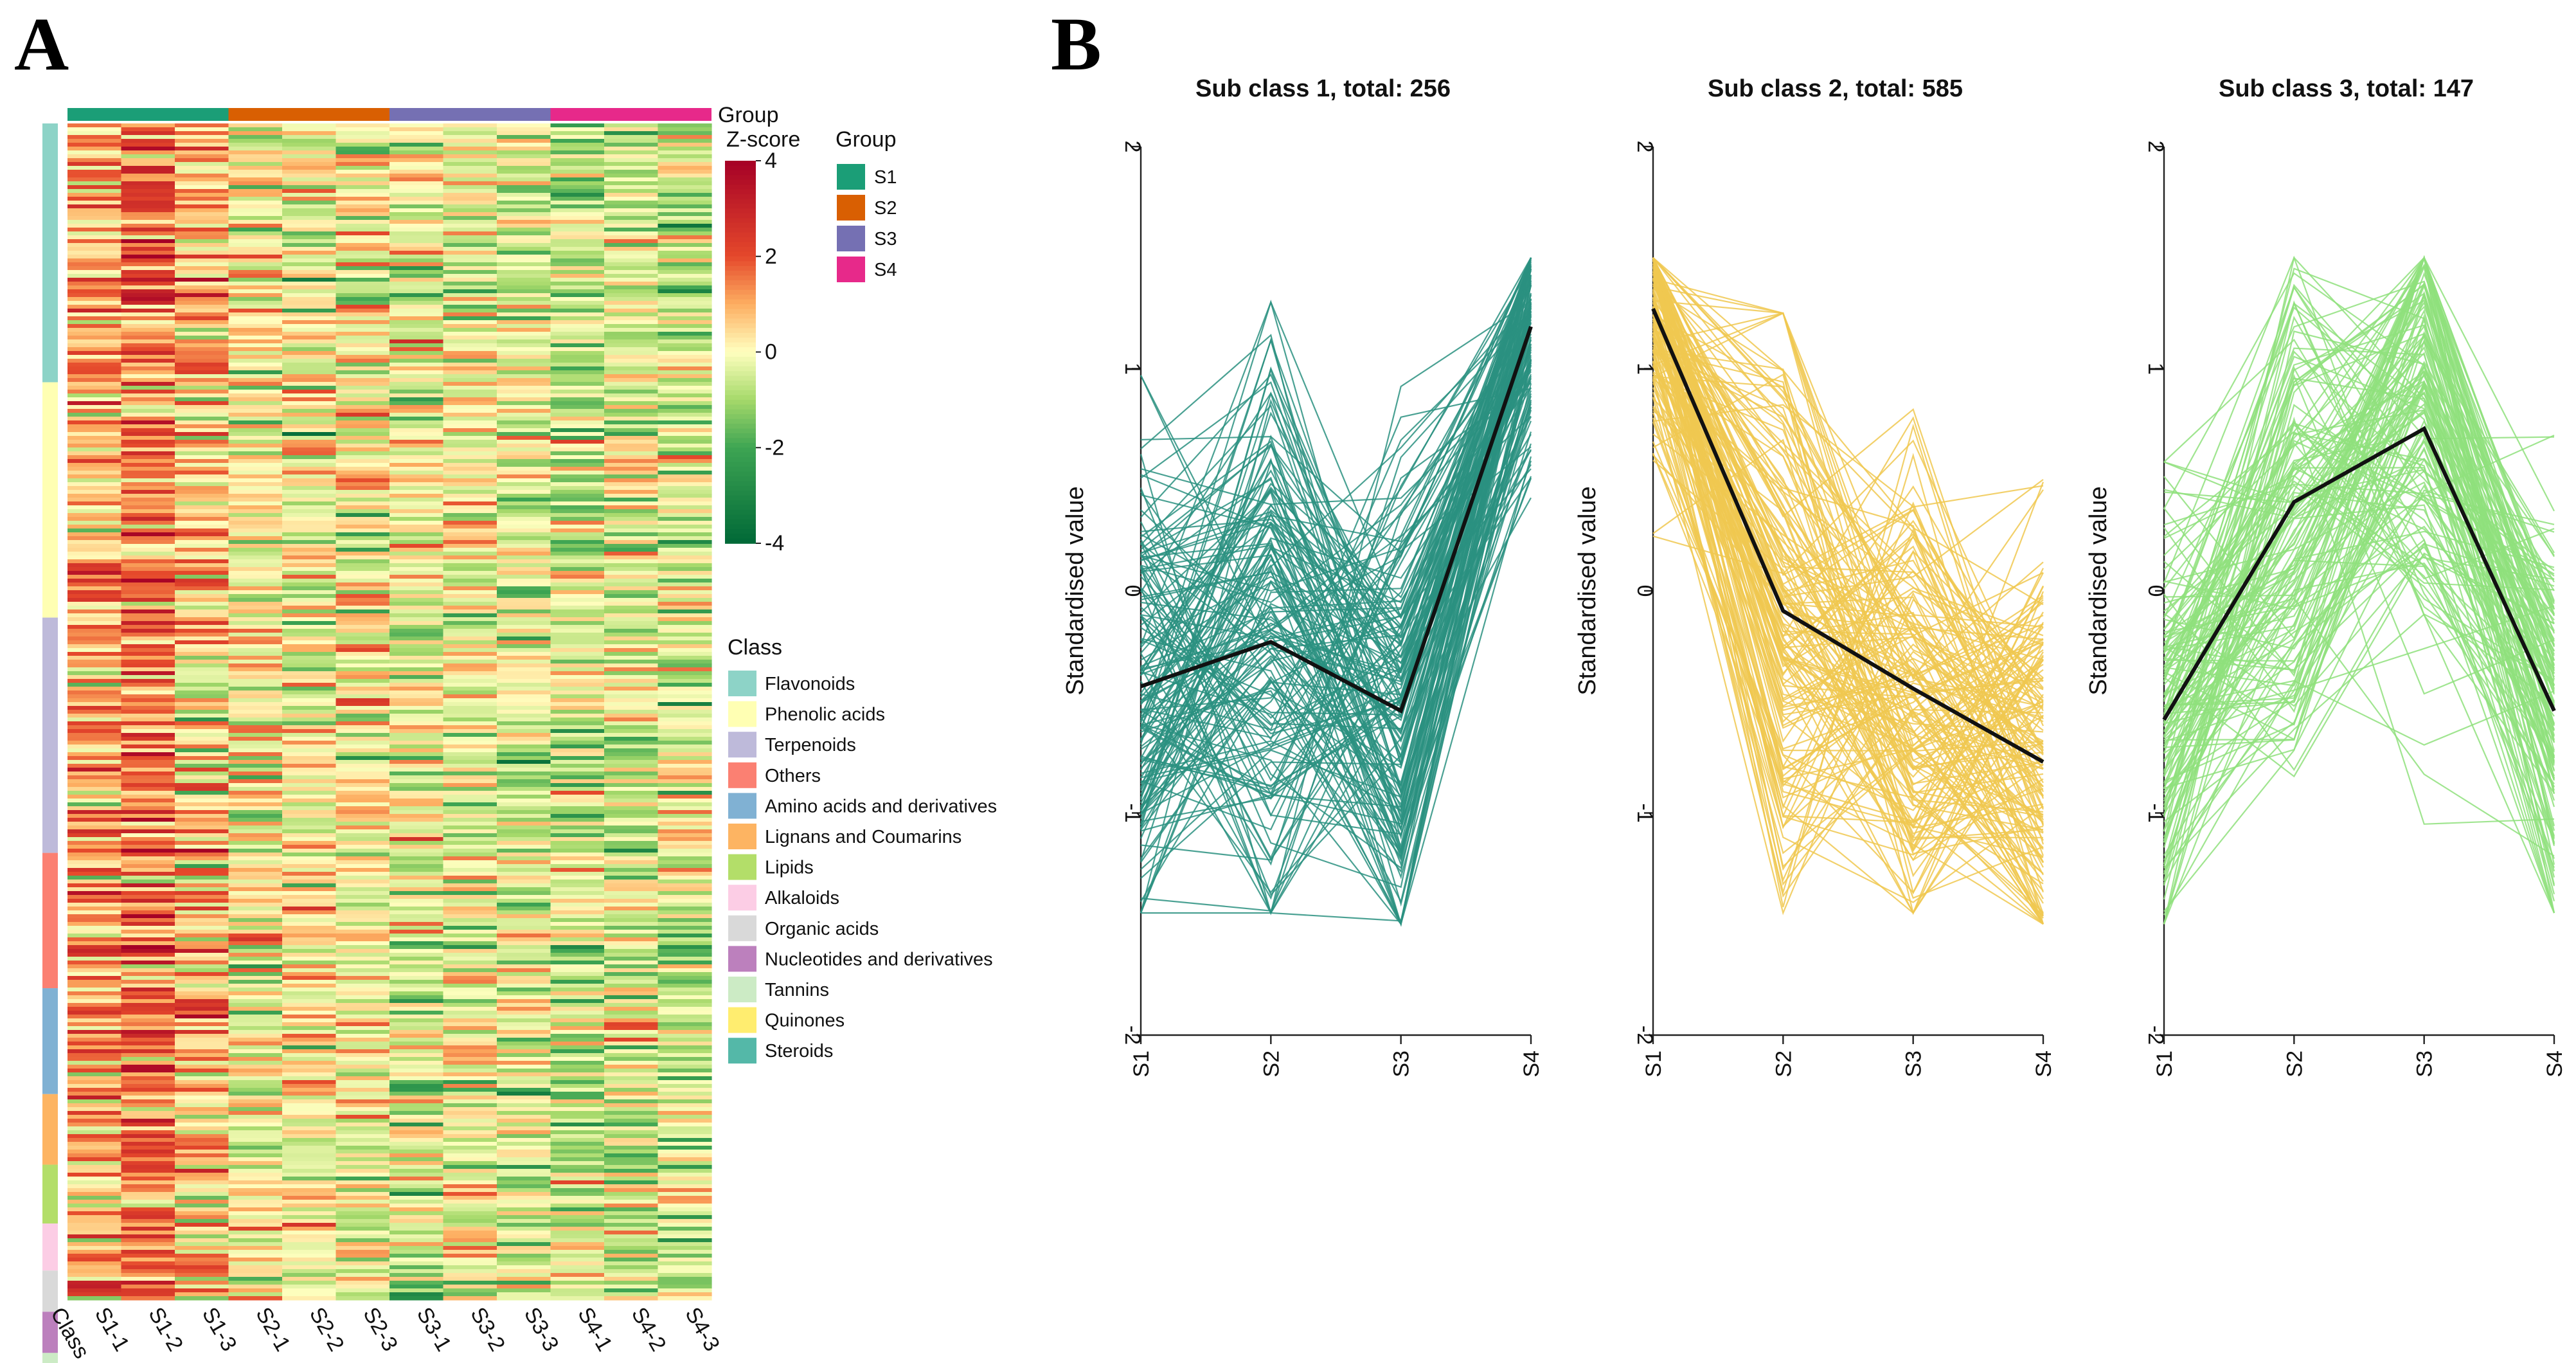  What do you see at coordinates (789, 868) in the screenshot?
I see `class-legend-label: Lipids` at bounding box center [789, 868].